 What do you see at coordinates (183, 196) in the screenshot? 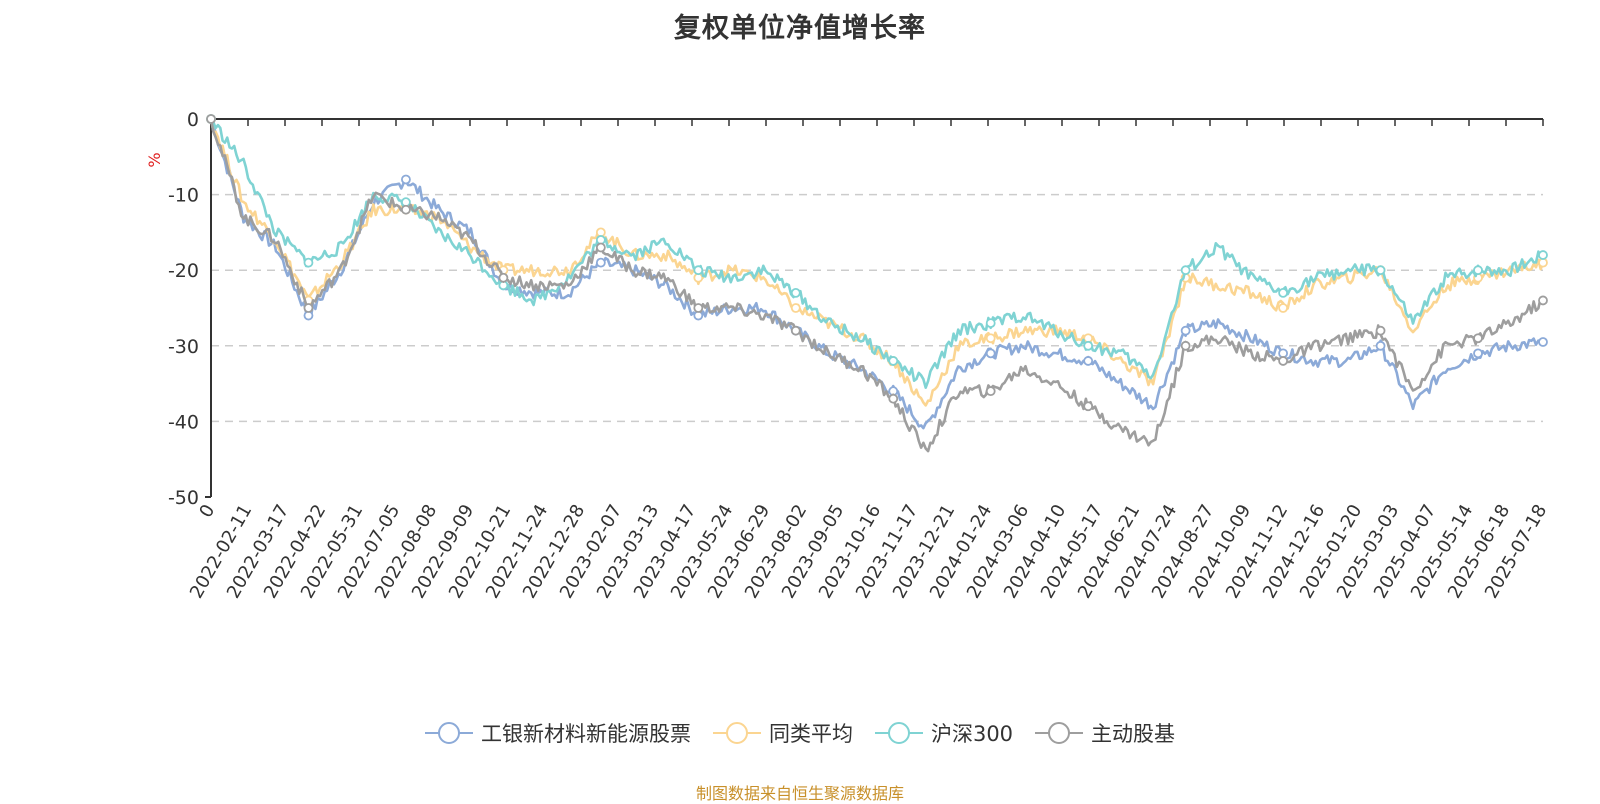
I see `y-tick-label: -10` at bounding box center [183, 196].